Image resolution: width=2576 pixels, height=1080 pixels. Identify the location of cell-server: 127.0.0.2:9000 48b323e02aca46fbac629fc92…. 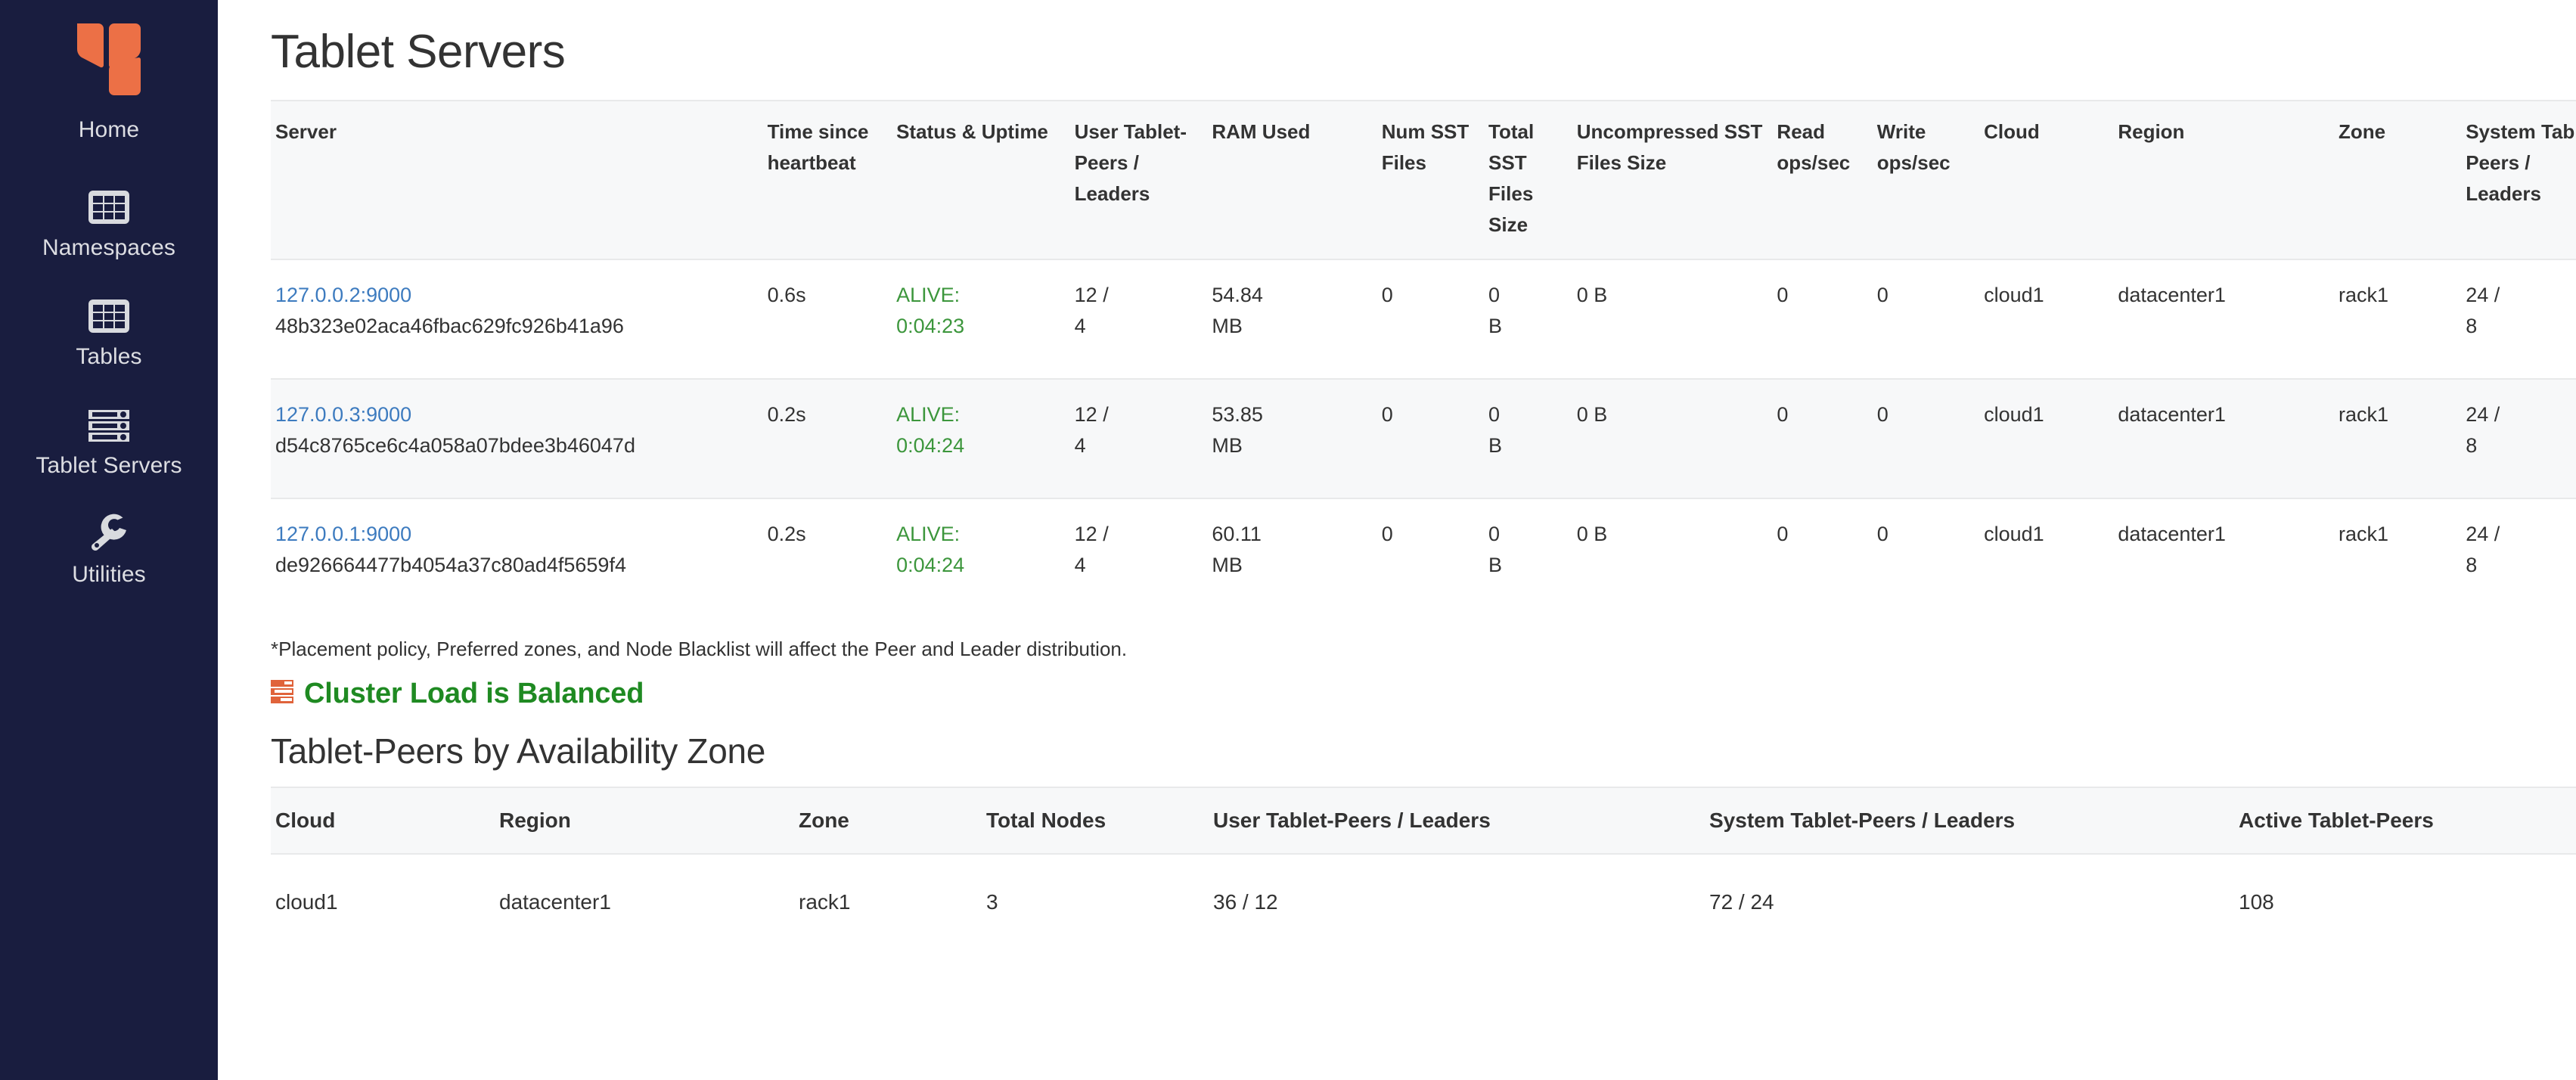
(517, 319).